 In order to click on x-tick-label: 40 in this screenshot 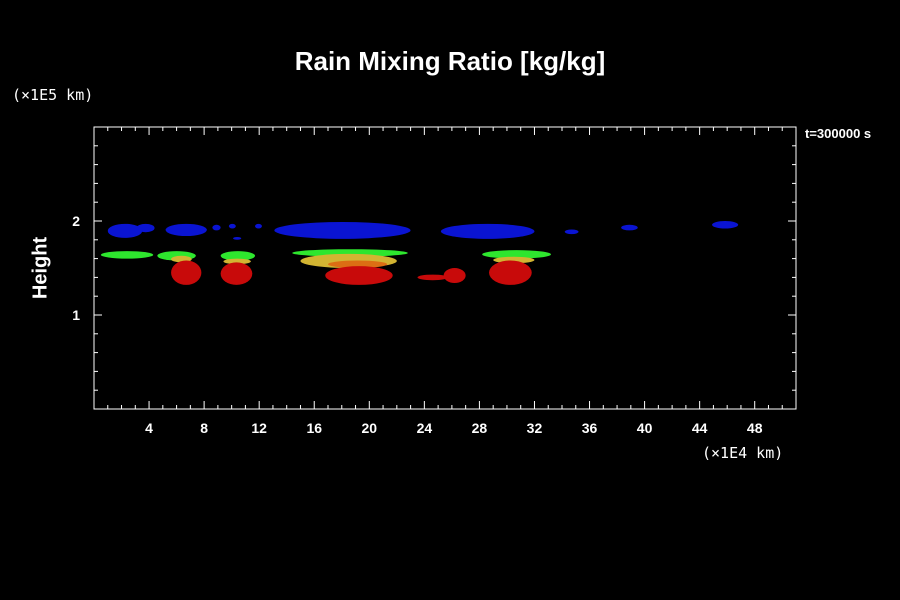, I will do `click(645, 428)`.